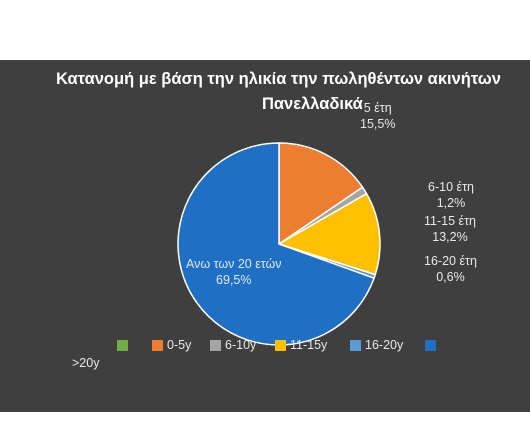  I want to click on legend-item-0-5: 0-5y, so click(171, 345).